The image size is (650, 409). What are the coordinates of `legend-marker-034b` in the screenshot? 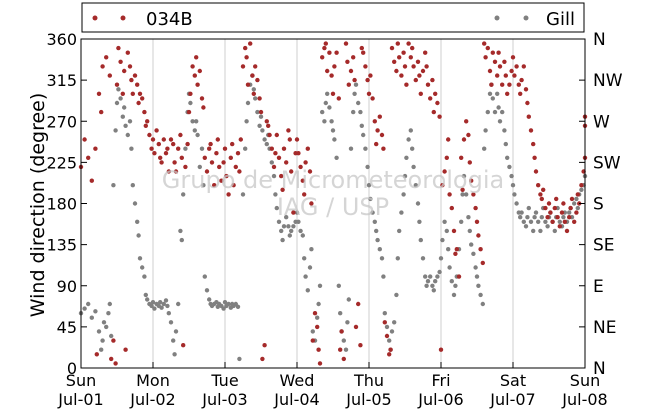 It's located at (95, 18).